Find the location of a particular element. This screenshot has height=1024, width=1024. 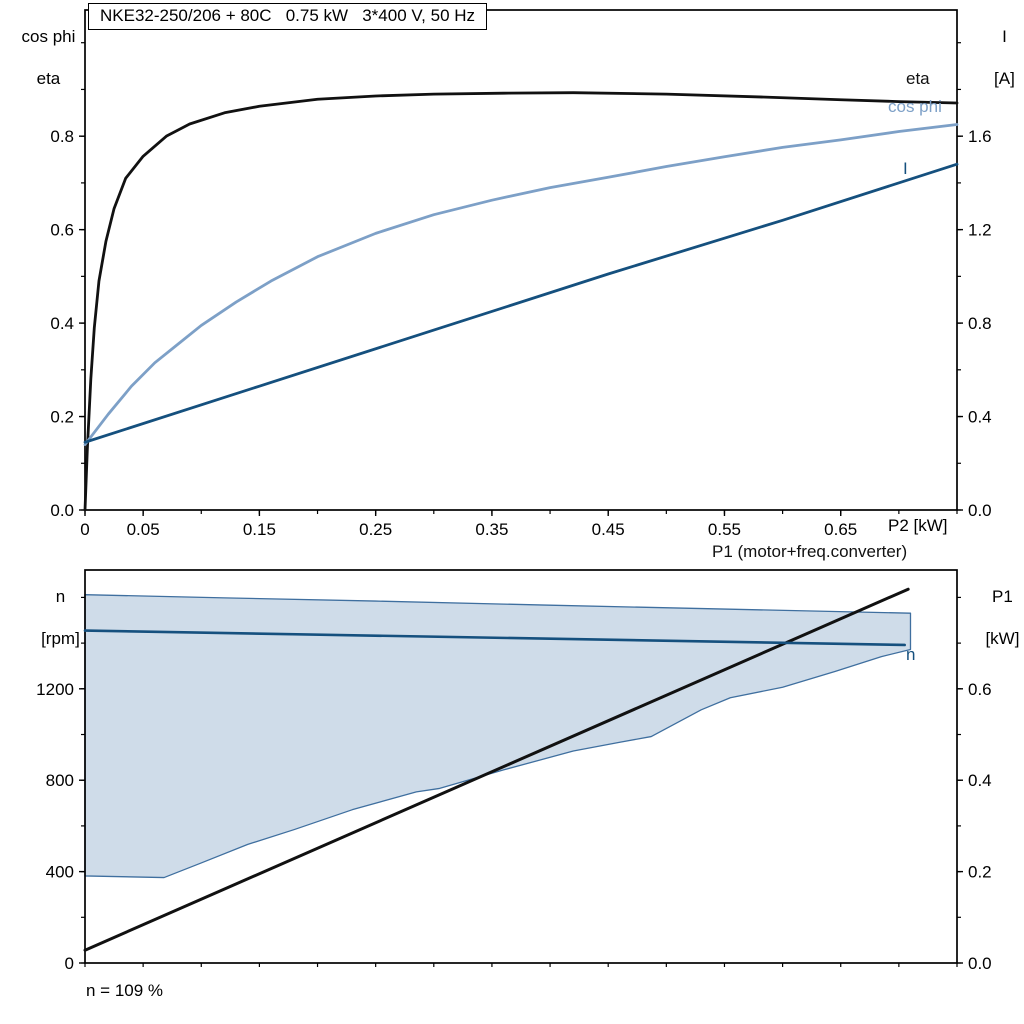

top-right-axis-title-line2: [A] is located at coordinates (1004, 78).